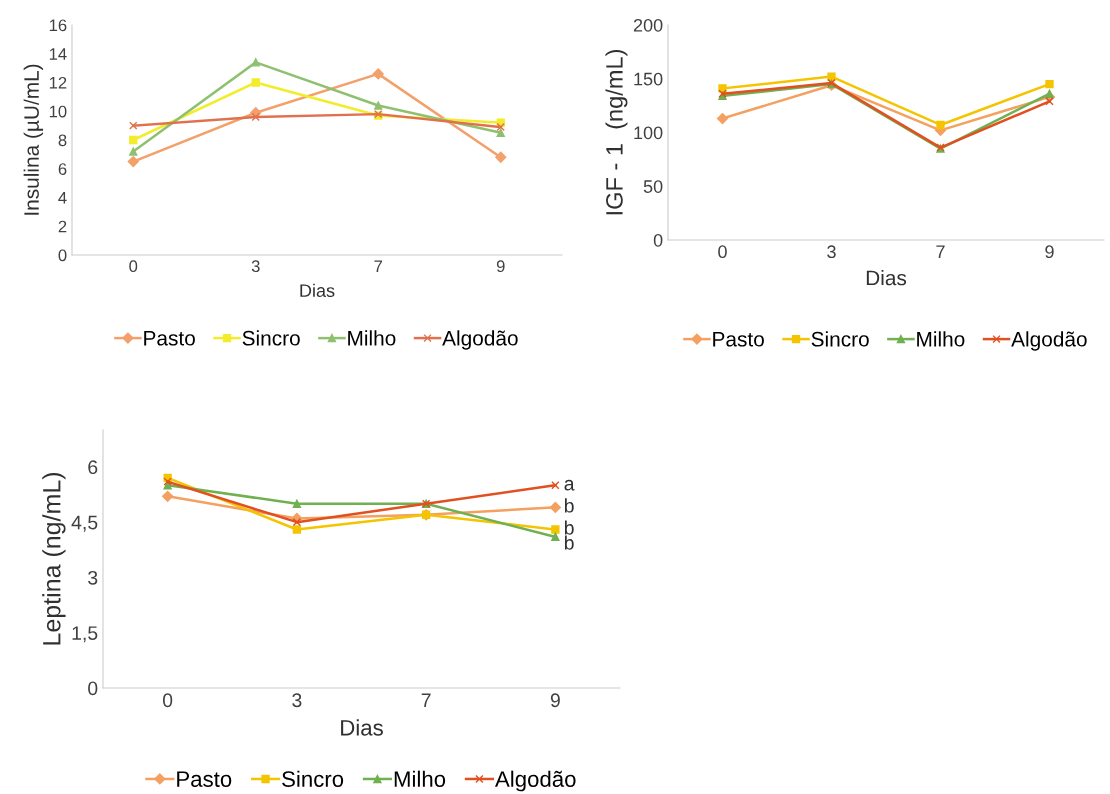  What do you see at coordinates (648, 79) in the screenshot?
I see `y-tick-label: 150` at bounding box center [648, 79].